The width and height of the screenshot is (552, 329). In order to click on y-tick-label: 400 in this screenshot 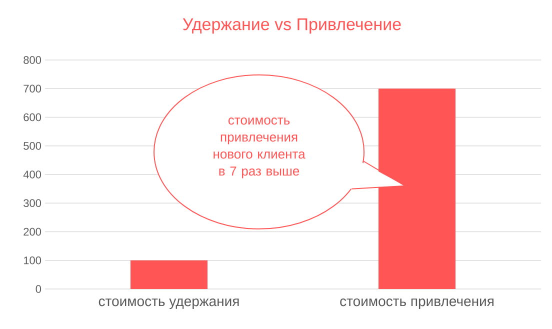, I will do `click(32, 174)`.